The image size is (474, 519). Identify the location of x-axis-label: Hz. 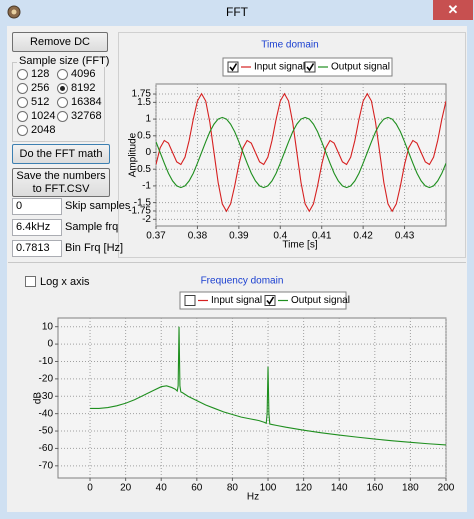
(253, 497).